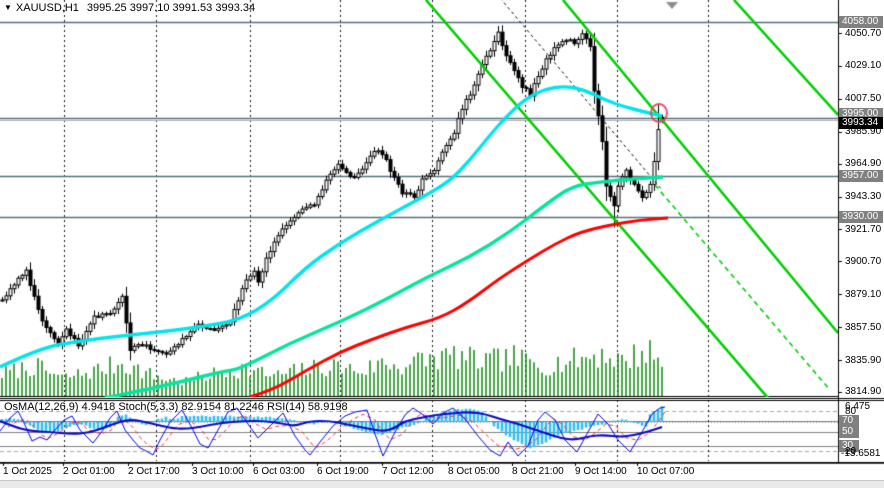  Describe the element at coordinates (474, 471) in the screenshot. I see `time-axis-label: 8 Oct 05:00` at that location.